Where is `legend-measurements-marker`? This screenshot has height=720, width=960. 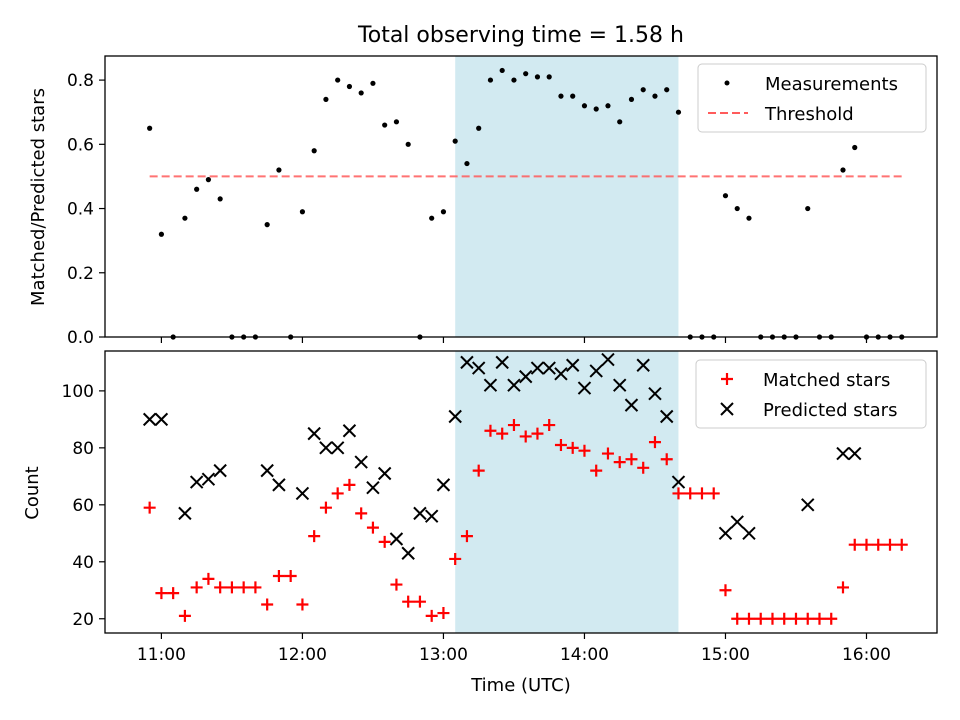 legend-measurements-marker is located at coordinates (727, 83).